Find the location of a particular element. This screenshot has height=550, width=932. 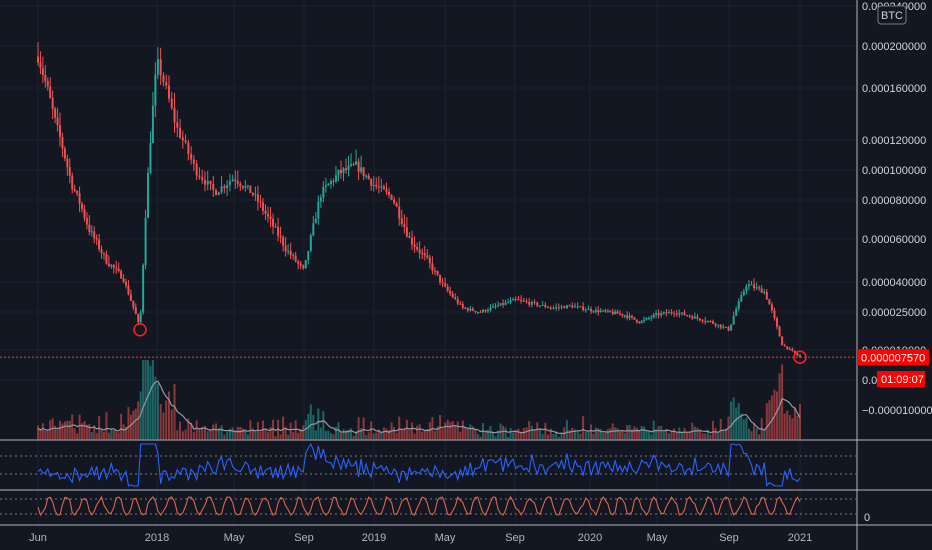

volume-tick-label: −0.000010000 is located at coordinates (897, 411).